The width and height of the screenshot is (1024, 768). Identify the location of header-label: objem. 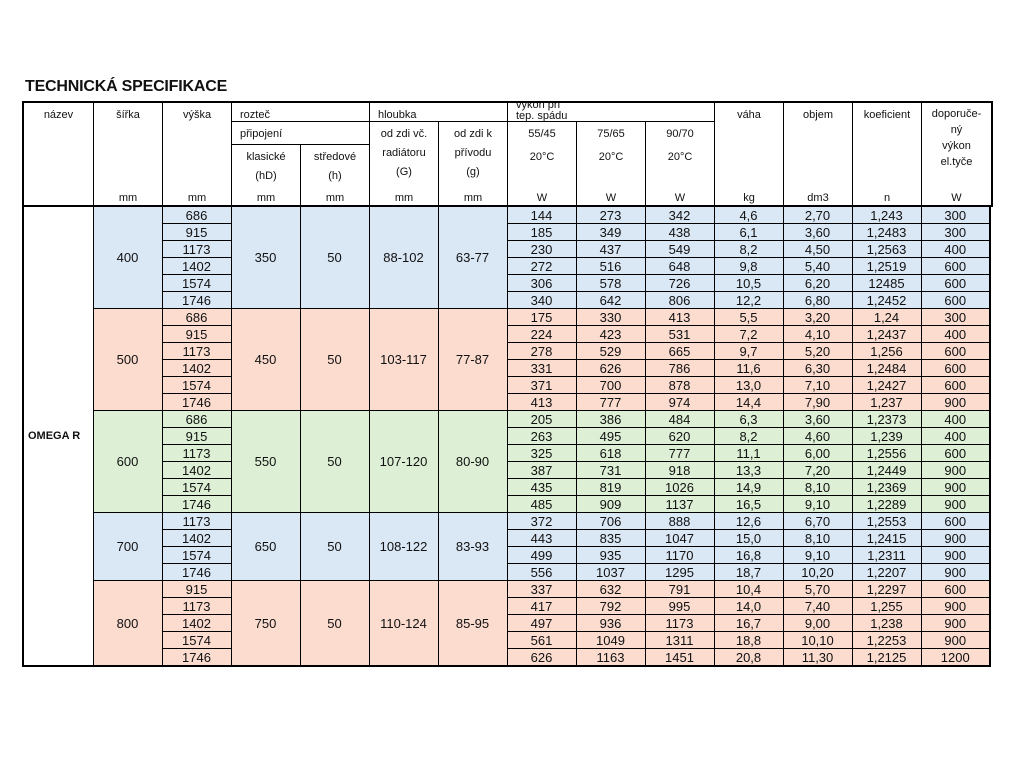
(818, 115).